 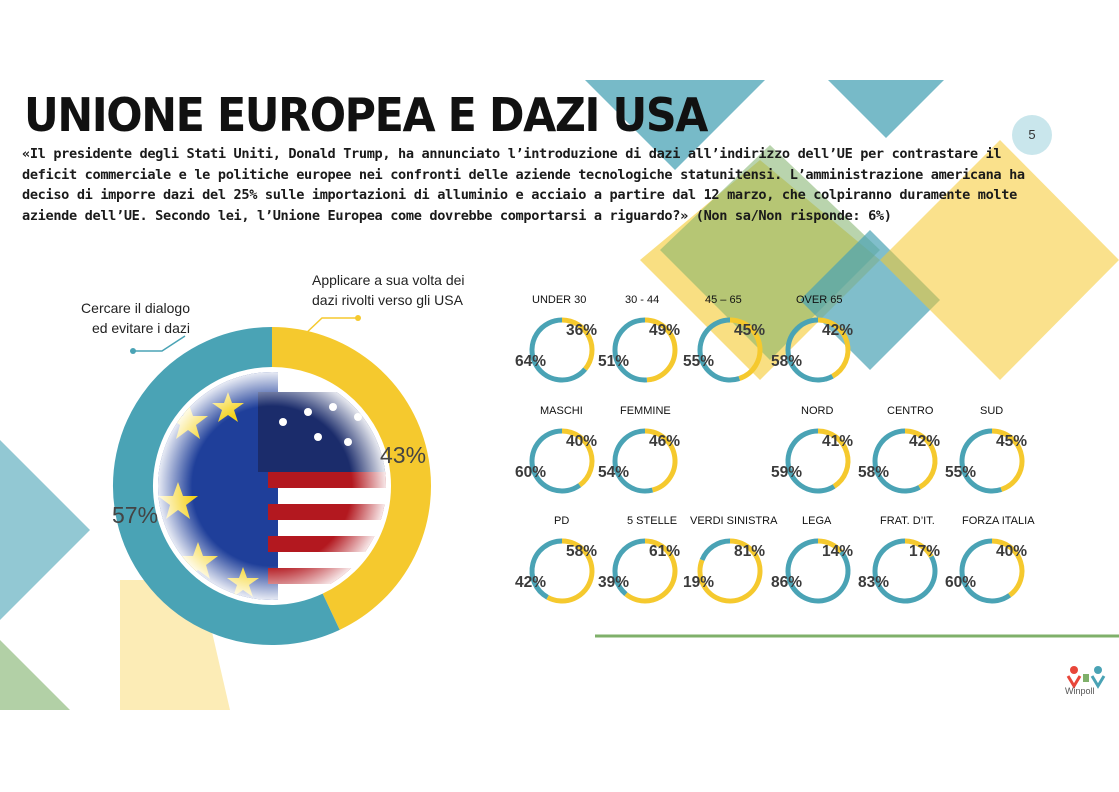 I want to click on breakdown-value-dazi: 58%, so click(x=582, y=551).